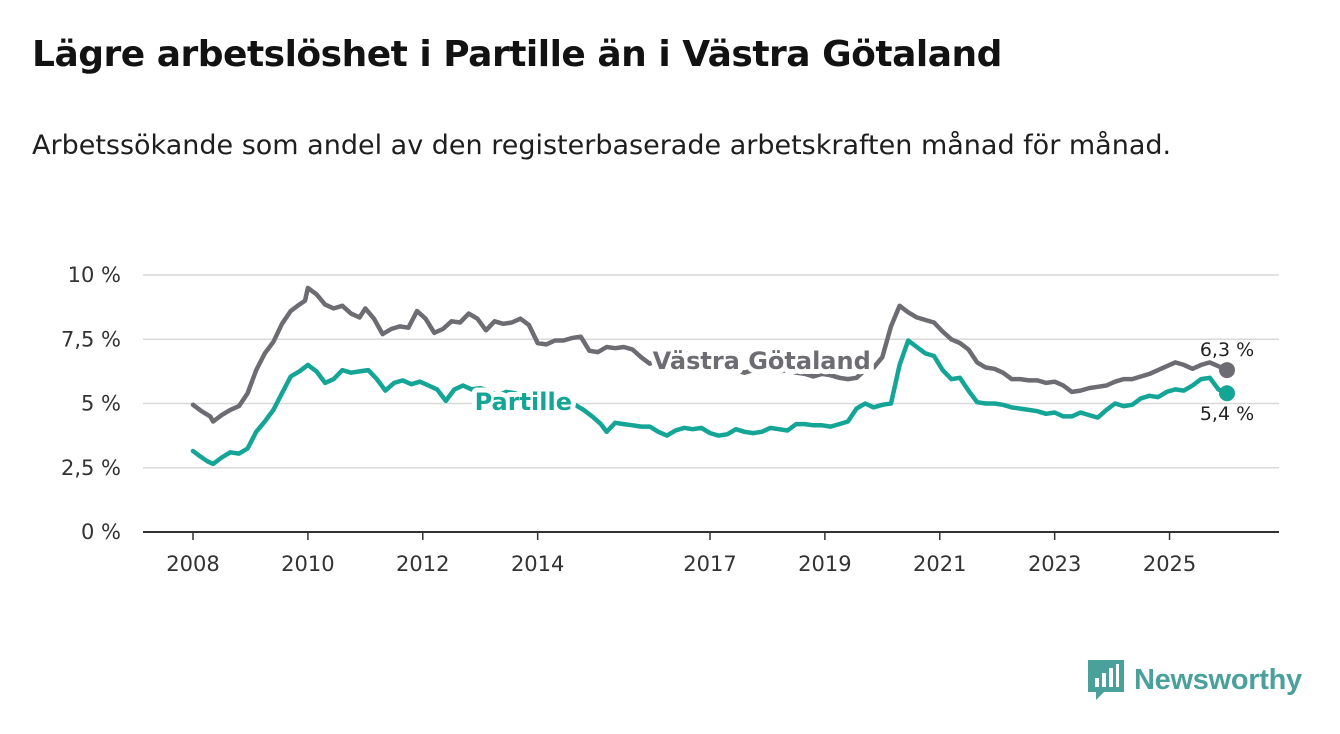  Describe the element at coordinates (1227, 370) in the screenshot. I see `vastra-gotaland-end-point` at that location.